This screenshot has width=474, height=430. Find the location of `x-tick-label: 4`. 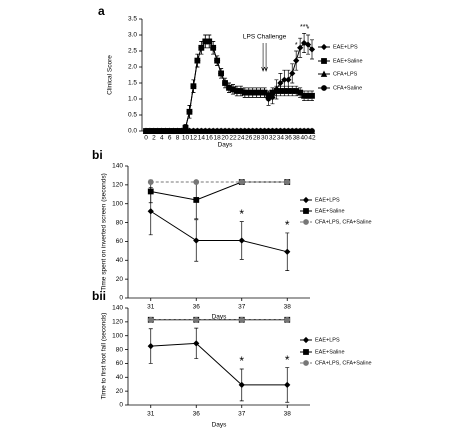

x-tick-label: 4 is located at coordinates (162, 138).